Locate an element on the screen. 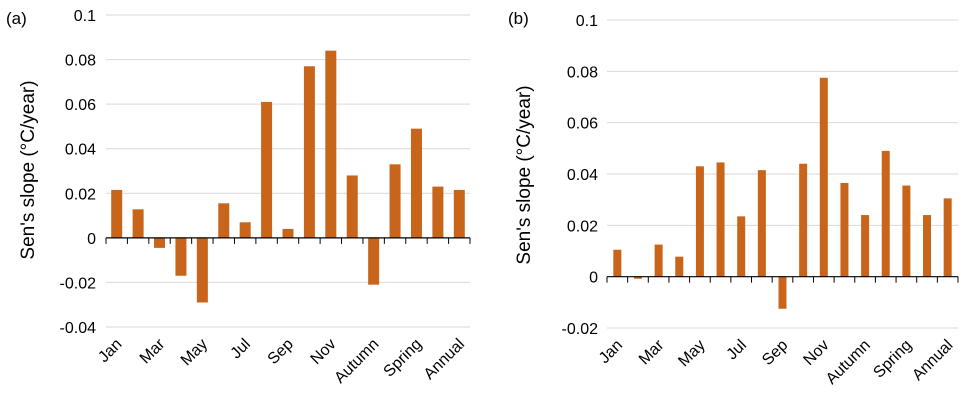 This screenshot has height=411, width=963. panel-b-x-tick-label: Spring is located at coordinates (892, 359).